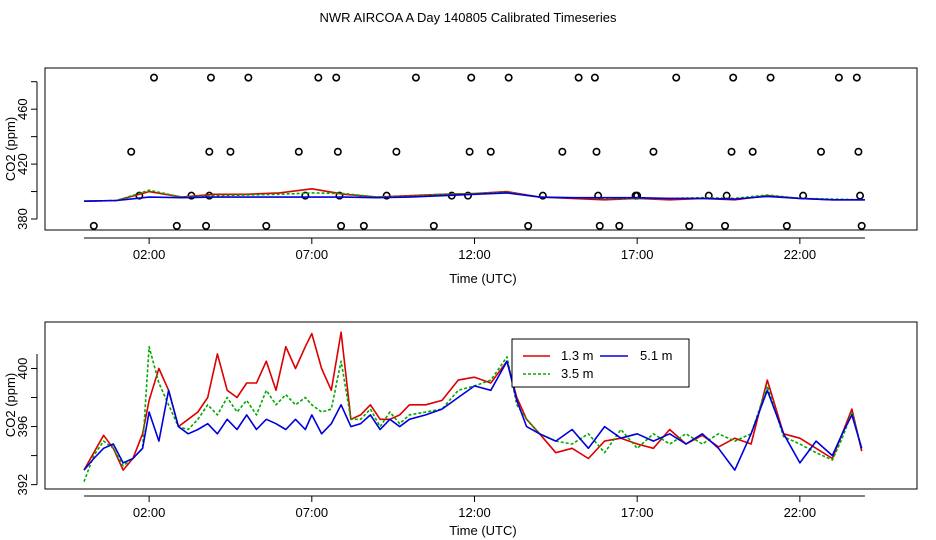 The image size is (936, 540). What do you see at coordinates (22, 164) in the screenshot?
I see `y-tick-label: 420` at bounding box center [22, 164].